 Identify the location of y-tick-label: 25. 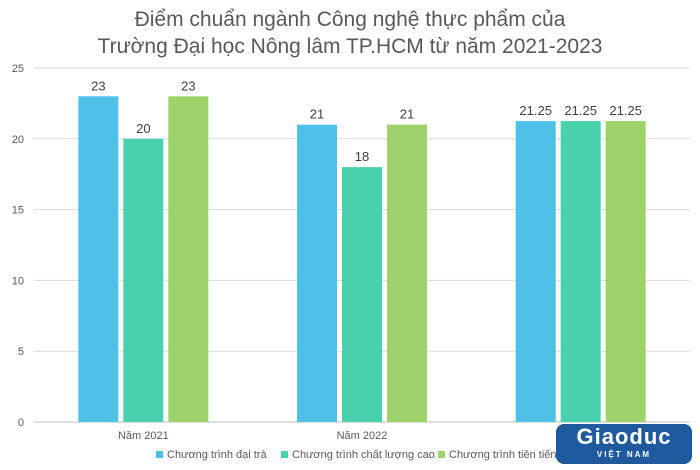
(18, 69).